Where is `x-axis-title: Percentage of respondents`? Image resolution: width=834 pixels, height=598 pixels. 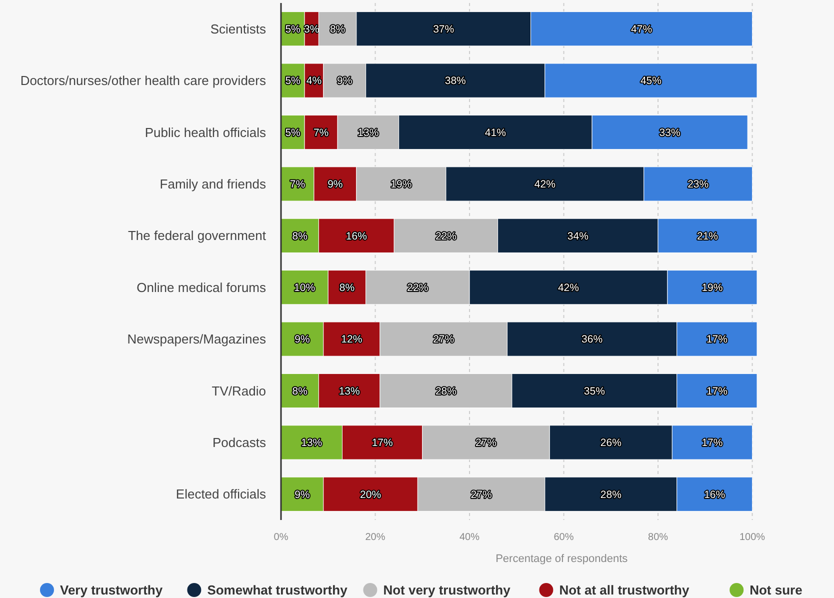
x-axis-title: Percentage of respondents is located at coordinates (562, 559).